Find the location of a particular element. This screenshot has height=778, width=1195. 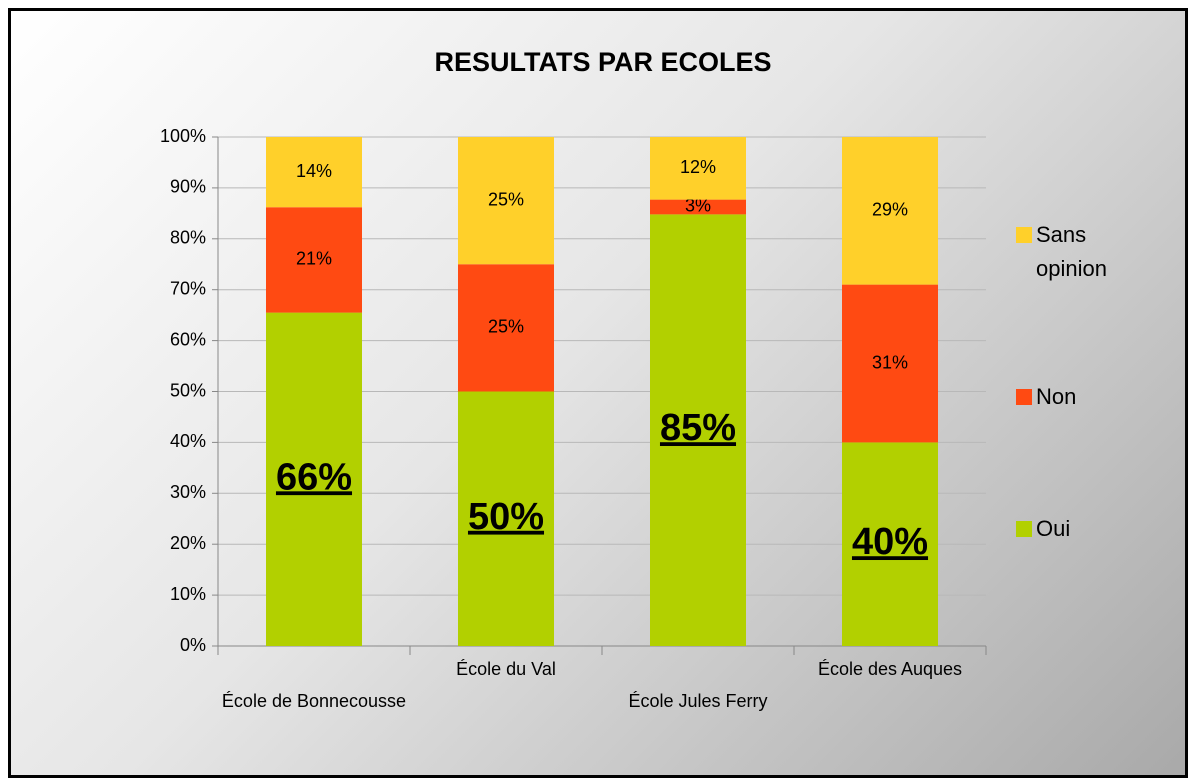

legend-item: Oui is located at coordinates (1081, 529).